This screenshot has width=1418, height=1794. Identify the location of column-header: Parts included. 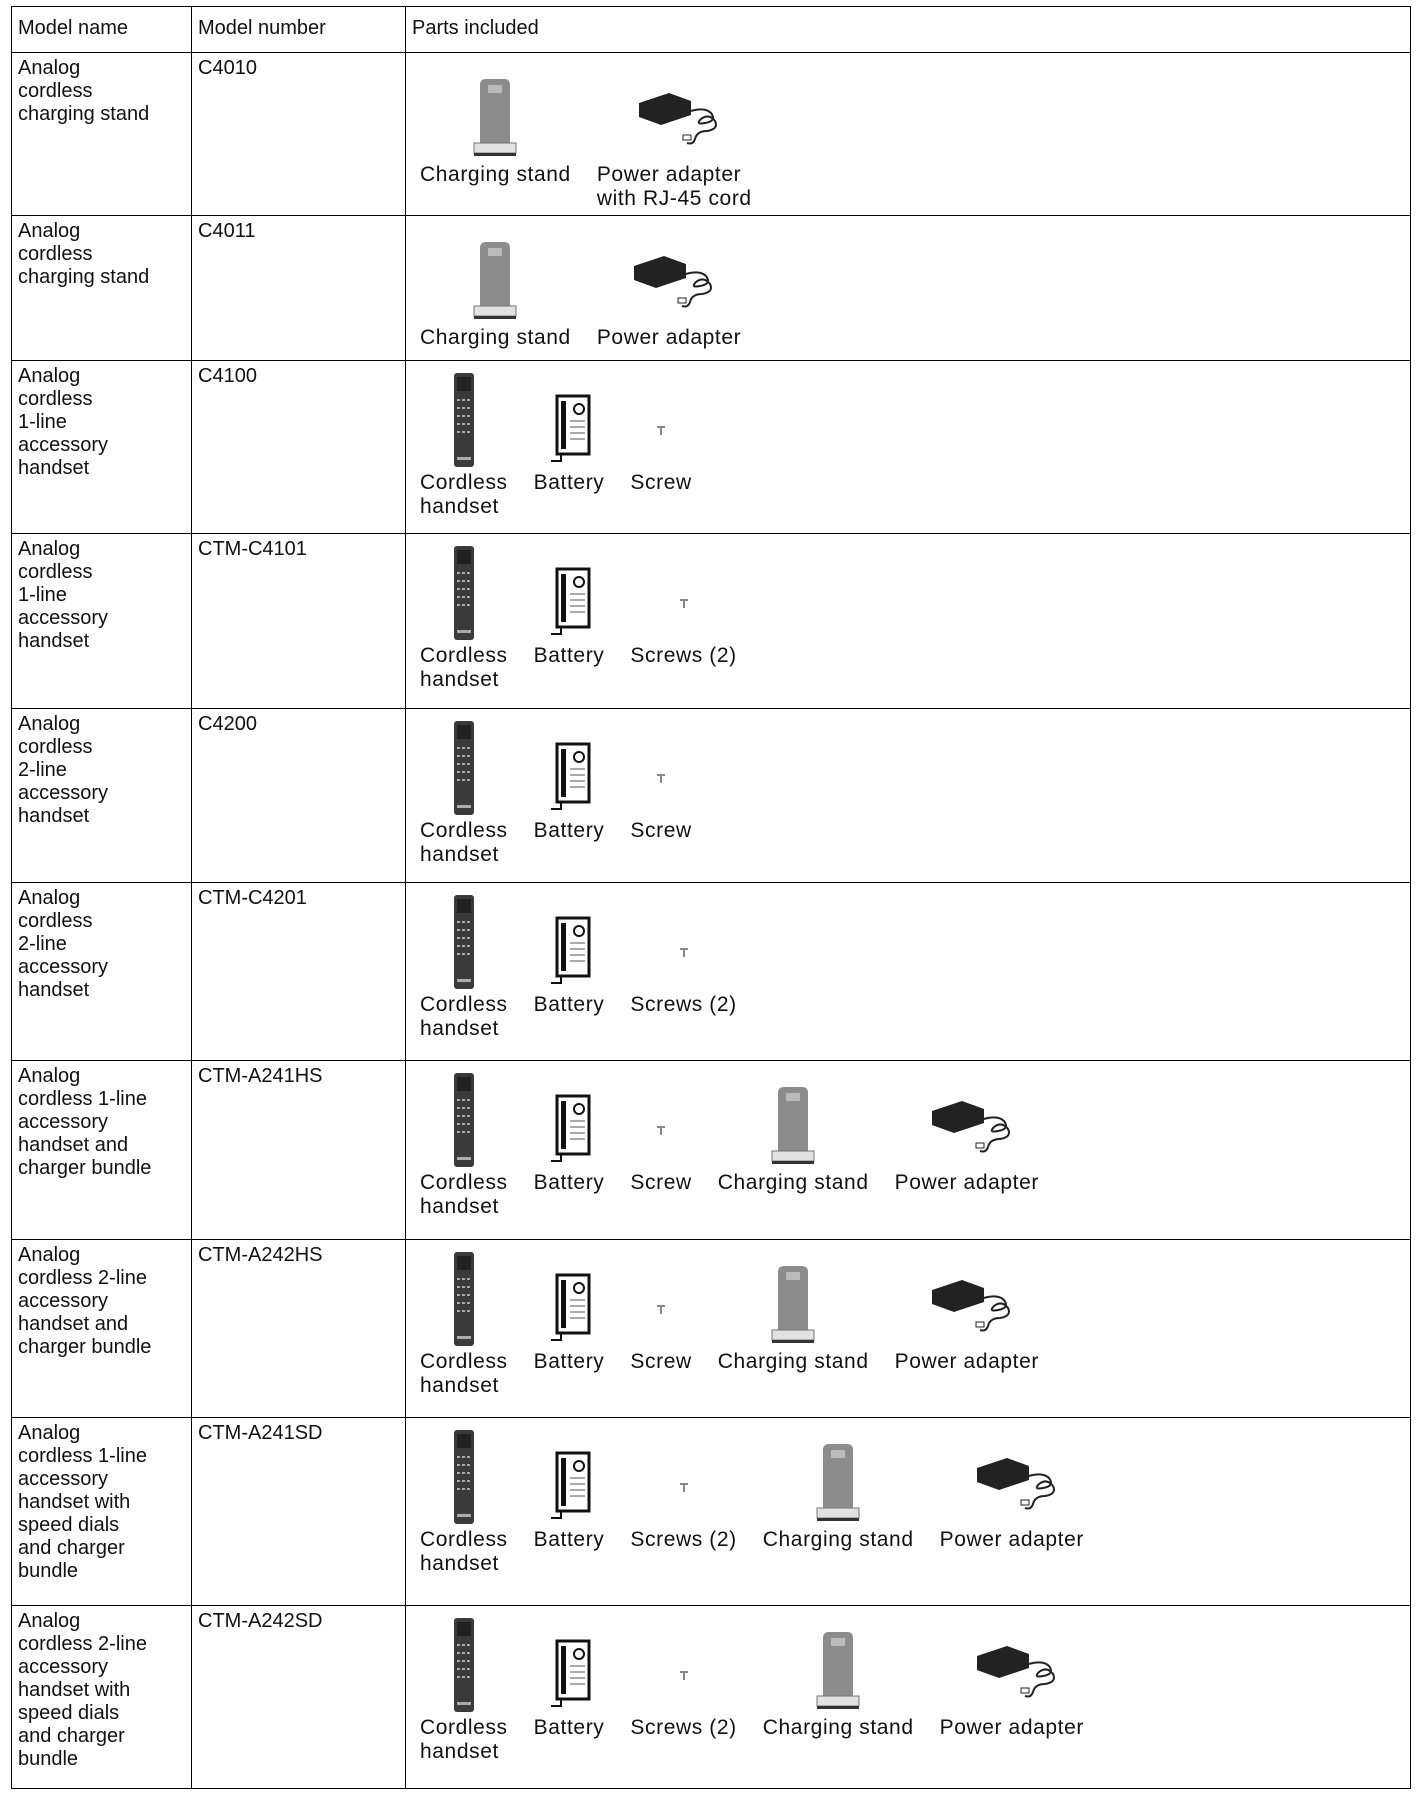
(908, 29).